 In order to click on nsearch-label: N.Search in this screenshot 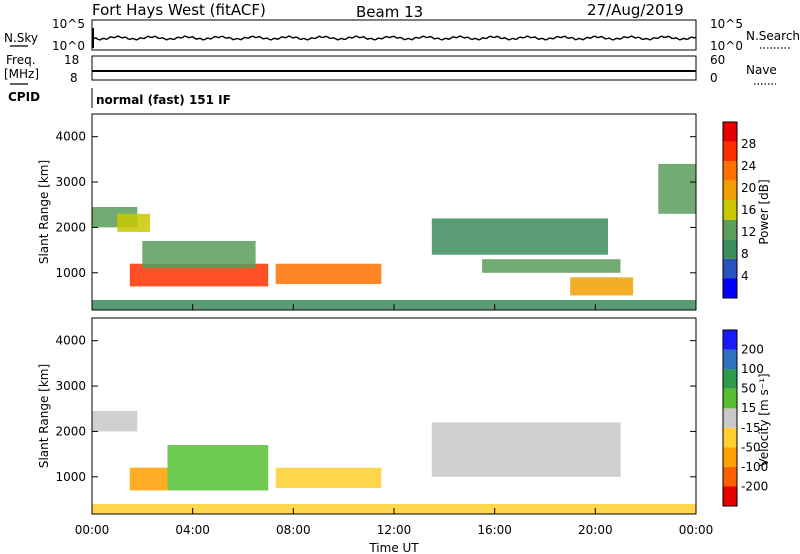, I will do `click(773, 36)`.